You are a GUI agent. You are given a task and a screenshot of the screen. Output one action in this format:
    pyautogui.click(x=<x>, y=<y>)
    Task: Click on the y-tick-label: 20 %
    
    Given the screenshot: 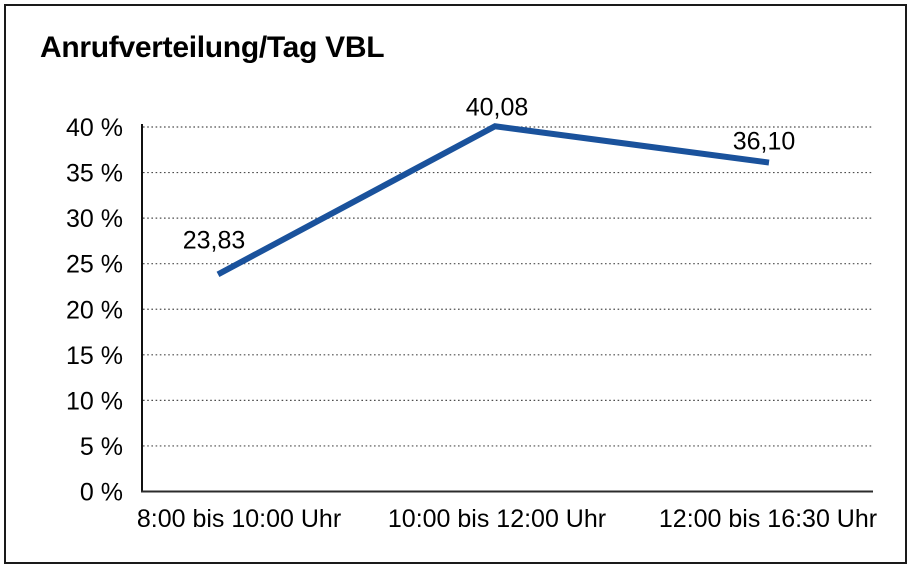 What is the action you would take?
    pyautogui.click(x=94, y=310)
    